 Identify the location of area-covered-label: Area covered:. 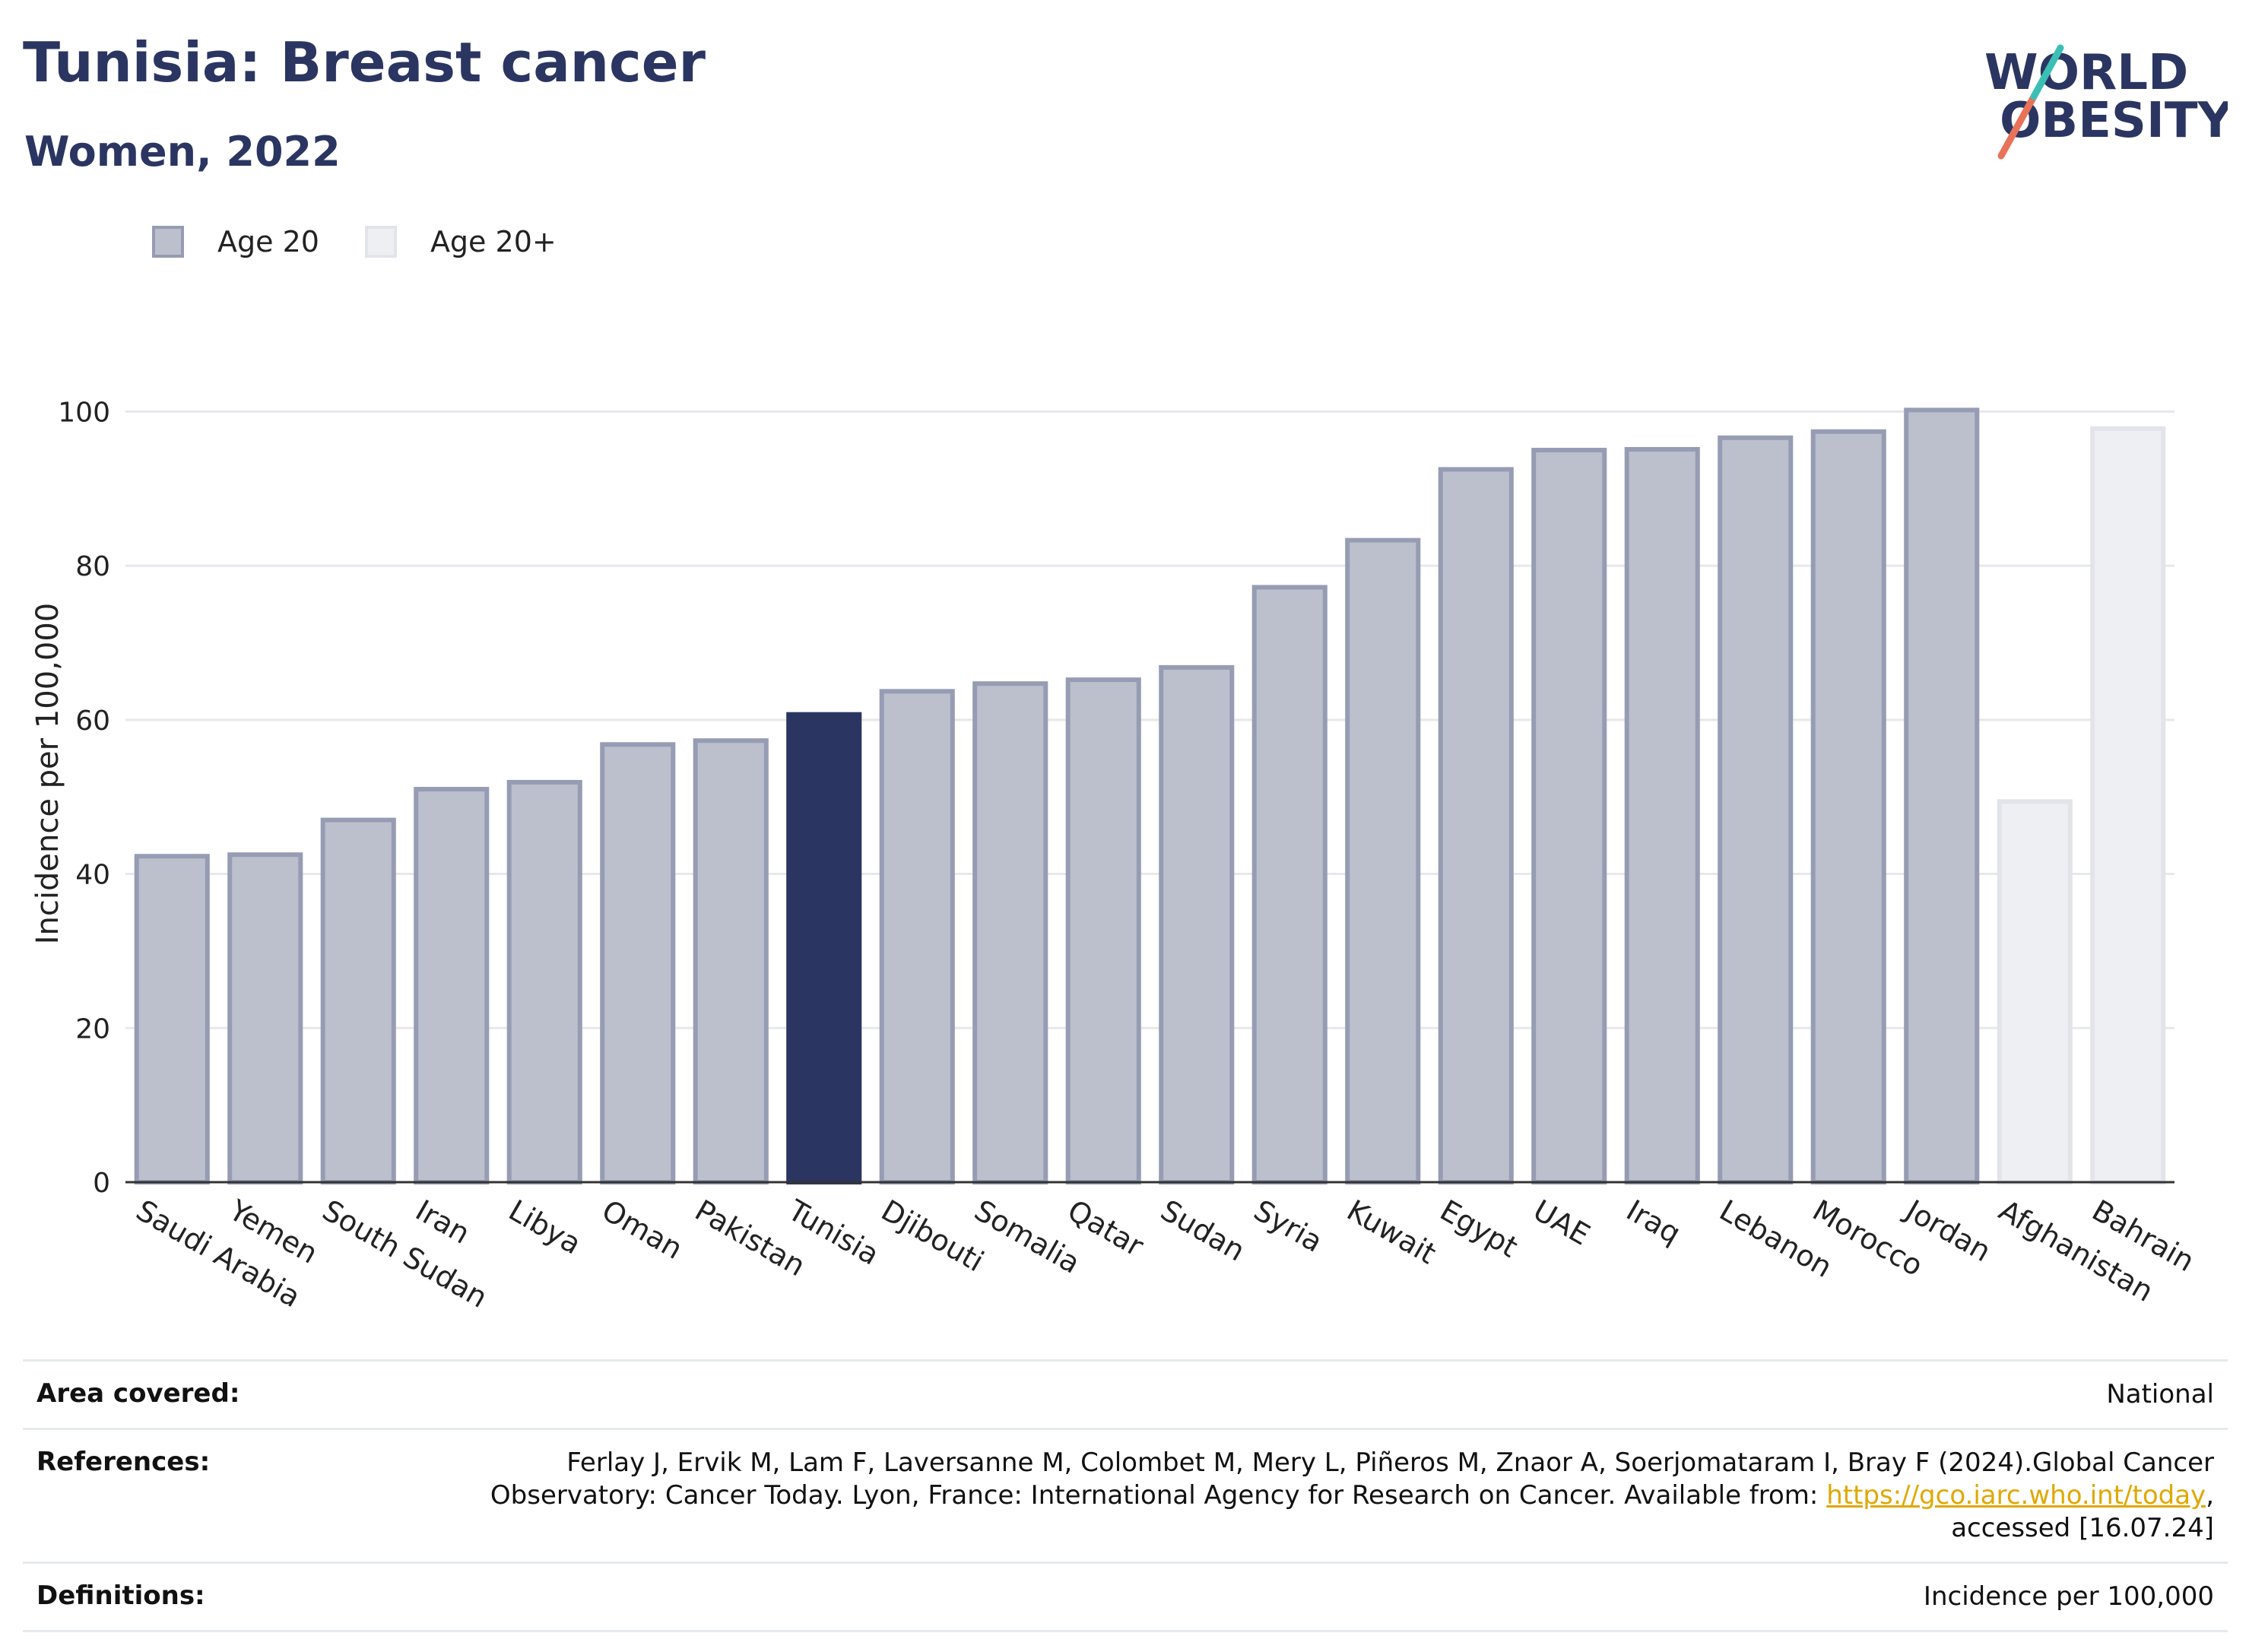
(138, 1393).